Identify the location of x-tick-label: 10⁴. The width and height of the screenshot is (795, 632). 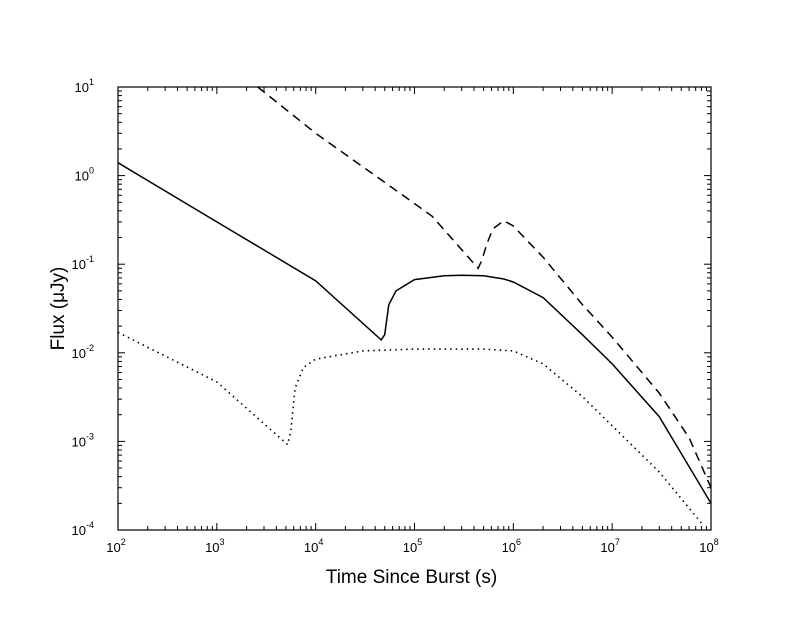
(313, 546).